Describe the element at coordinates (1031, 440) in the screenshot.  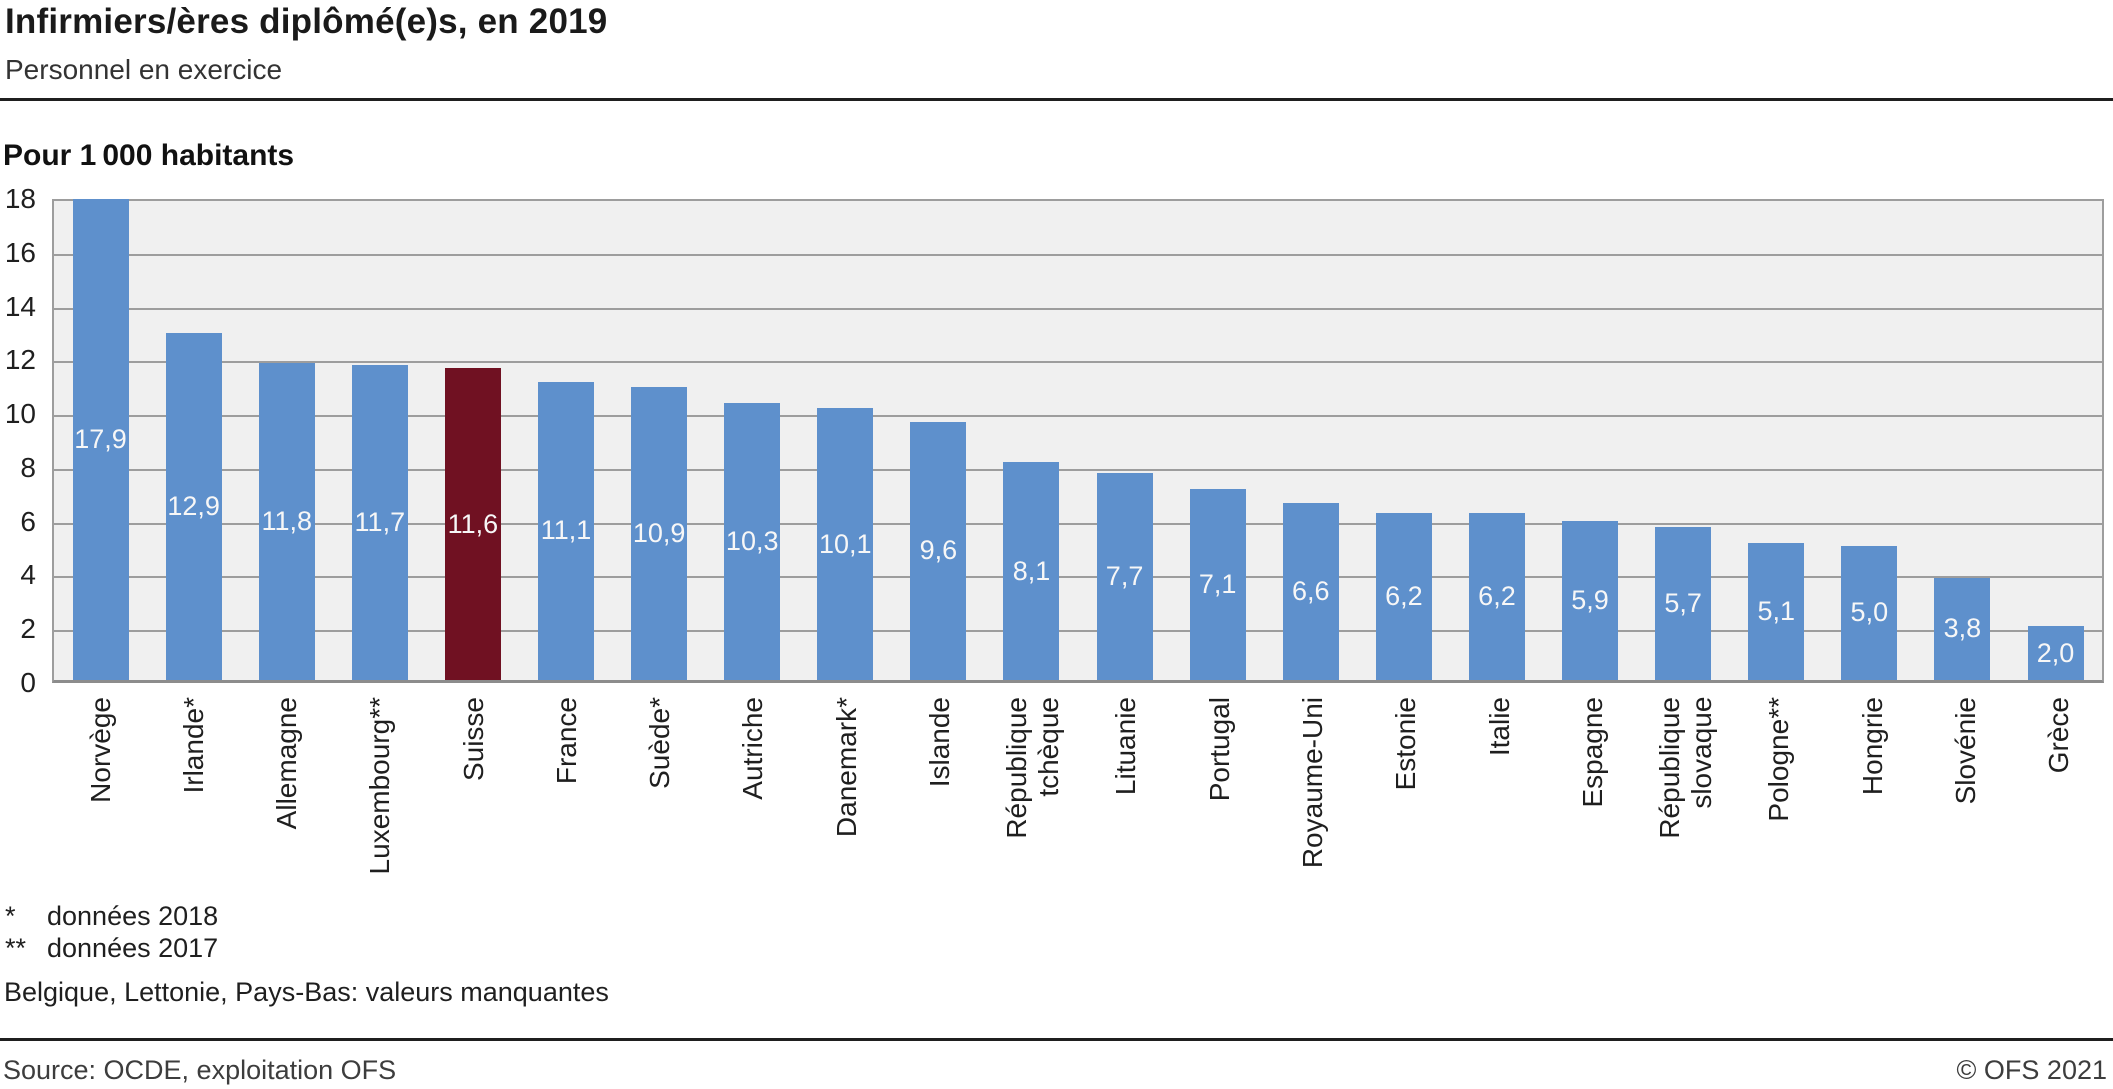
I see `bar-slot: 8,1` at that location.